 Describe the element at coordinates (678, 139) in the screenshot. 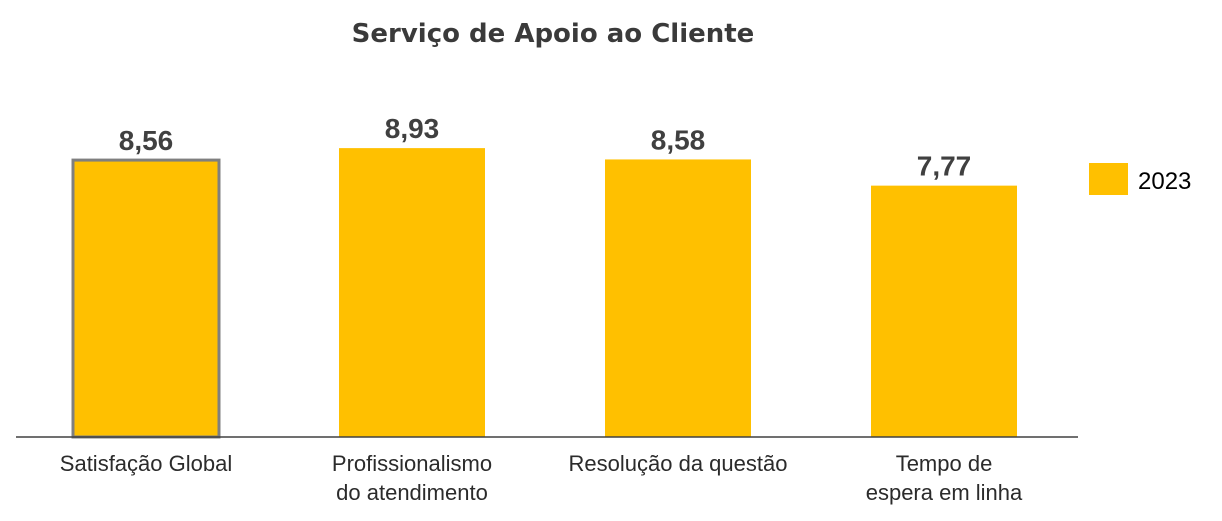

I see `value-label-3: 8,58` at that location.